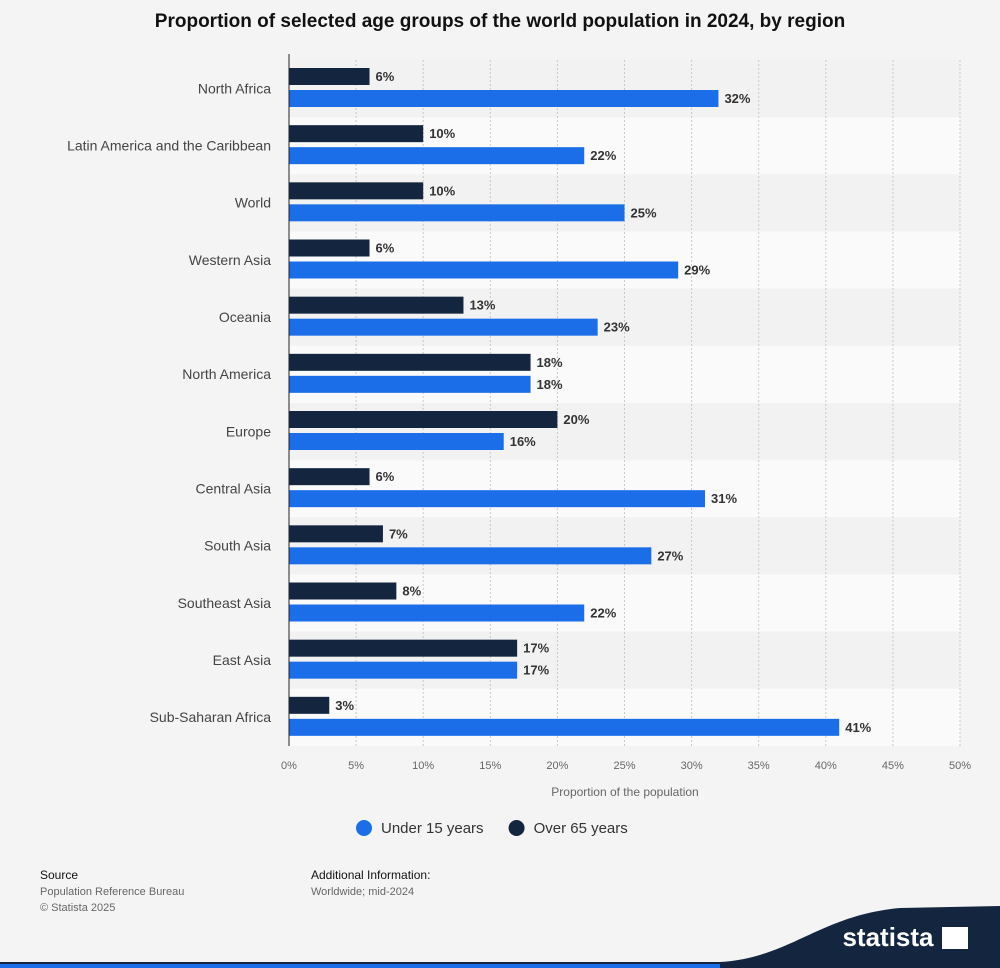 This screenshot has height=968, width=1000. What do you see at coordinates (692, 766) in the screenshot?
I see `x-tick-label: 30%` at bounding box center [692, 766].